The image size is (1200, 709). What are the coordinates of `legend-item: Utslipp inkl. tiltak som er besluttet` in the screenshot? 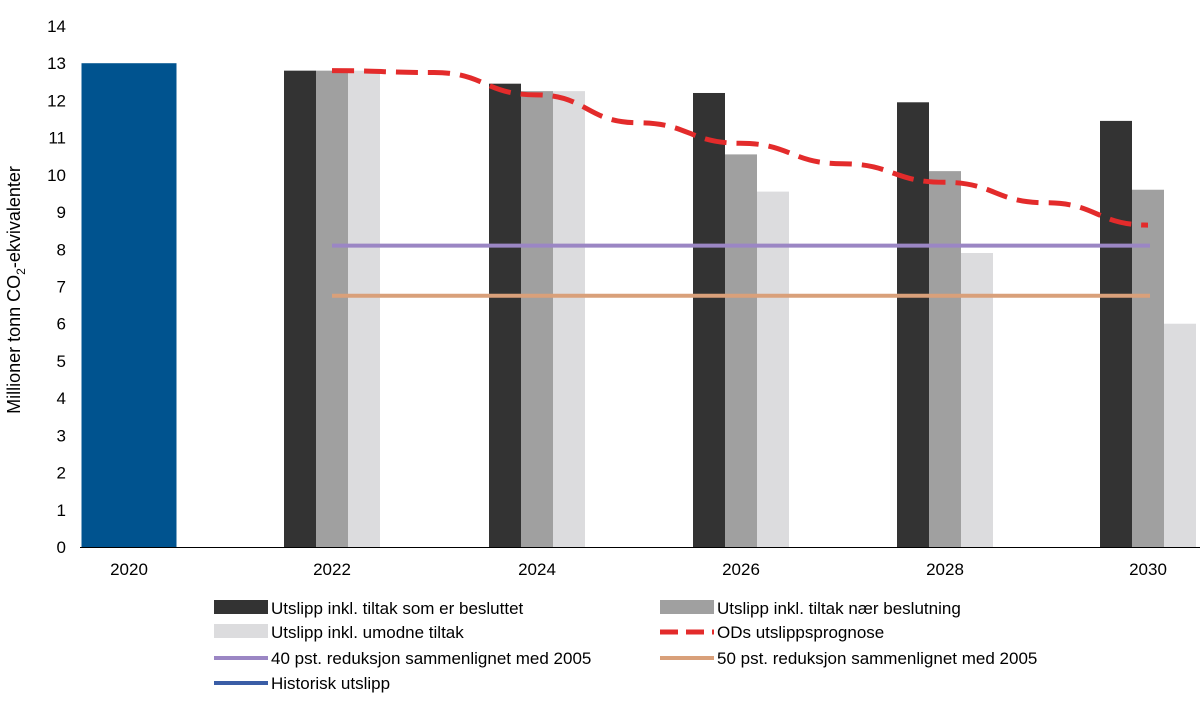 It's located at (369, 608).